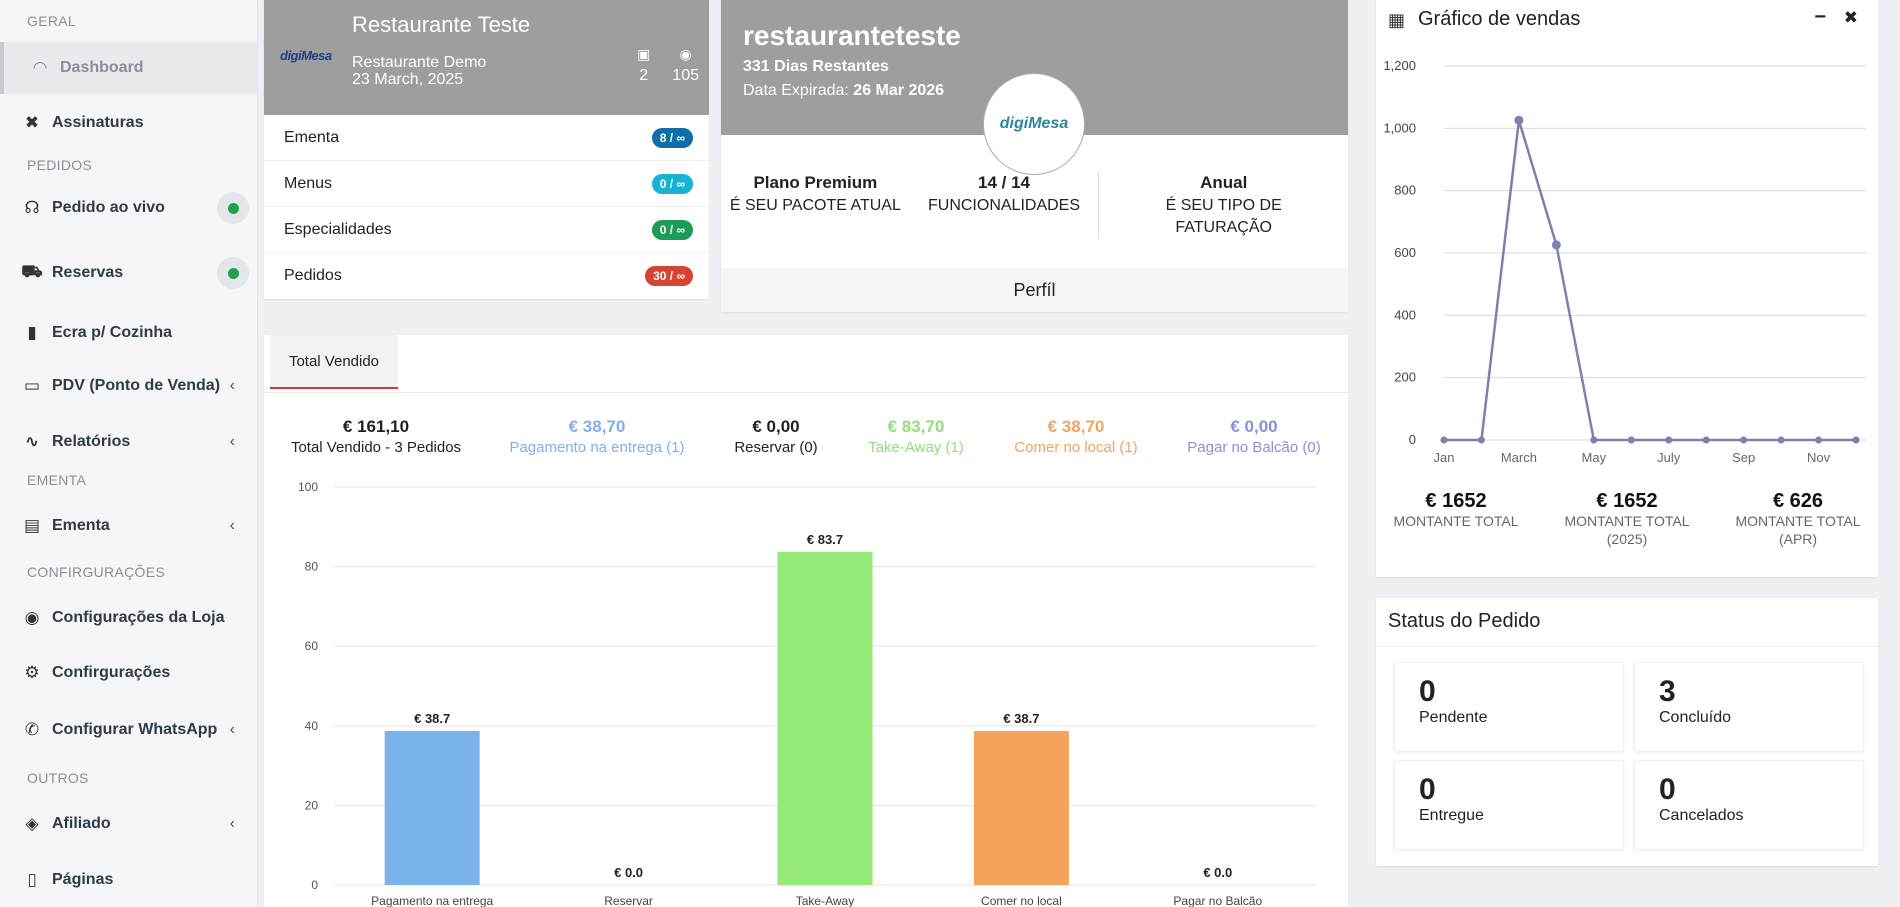 The height and width of the screenshot is (907, 1900). I want to click on sidebar-item-confirguracoes: ⚙ Confirgurações, so click(128, 673).